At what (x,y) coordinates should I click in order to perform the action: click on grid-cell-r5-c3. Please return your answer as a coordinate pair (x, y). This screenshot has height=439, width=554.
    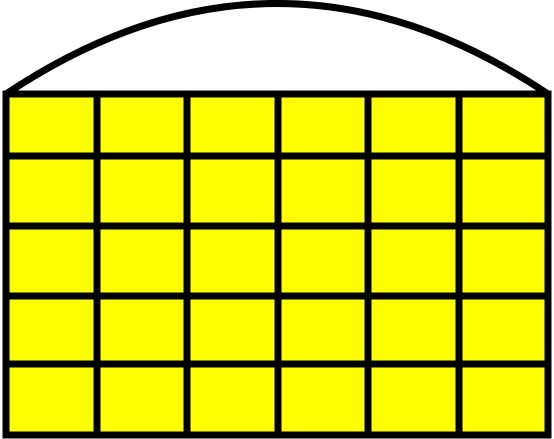
    Looking at the image, I should click on (232, 399).